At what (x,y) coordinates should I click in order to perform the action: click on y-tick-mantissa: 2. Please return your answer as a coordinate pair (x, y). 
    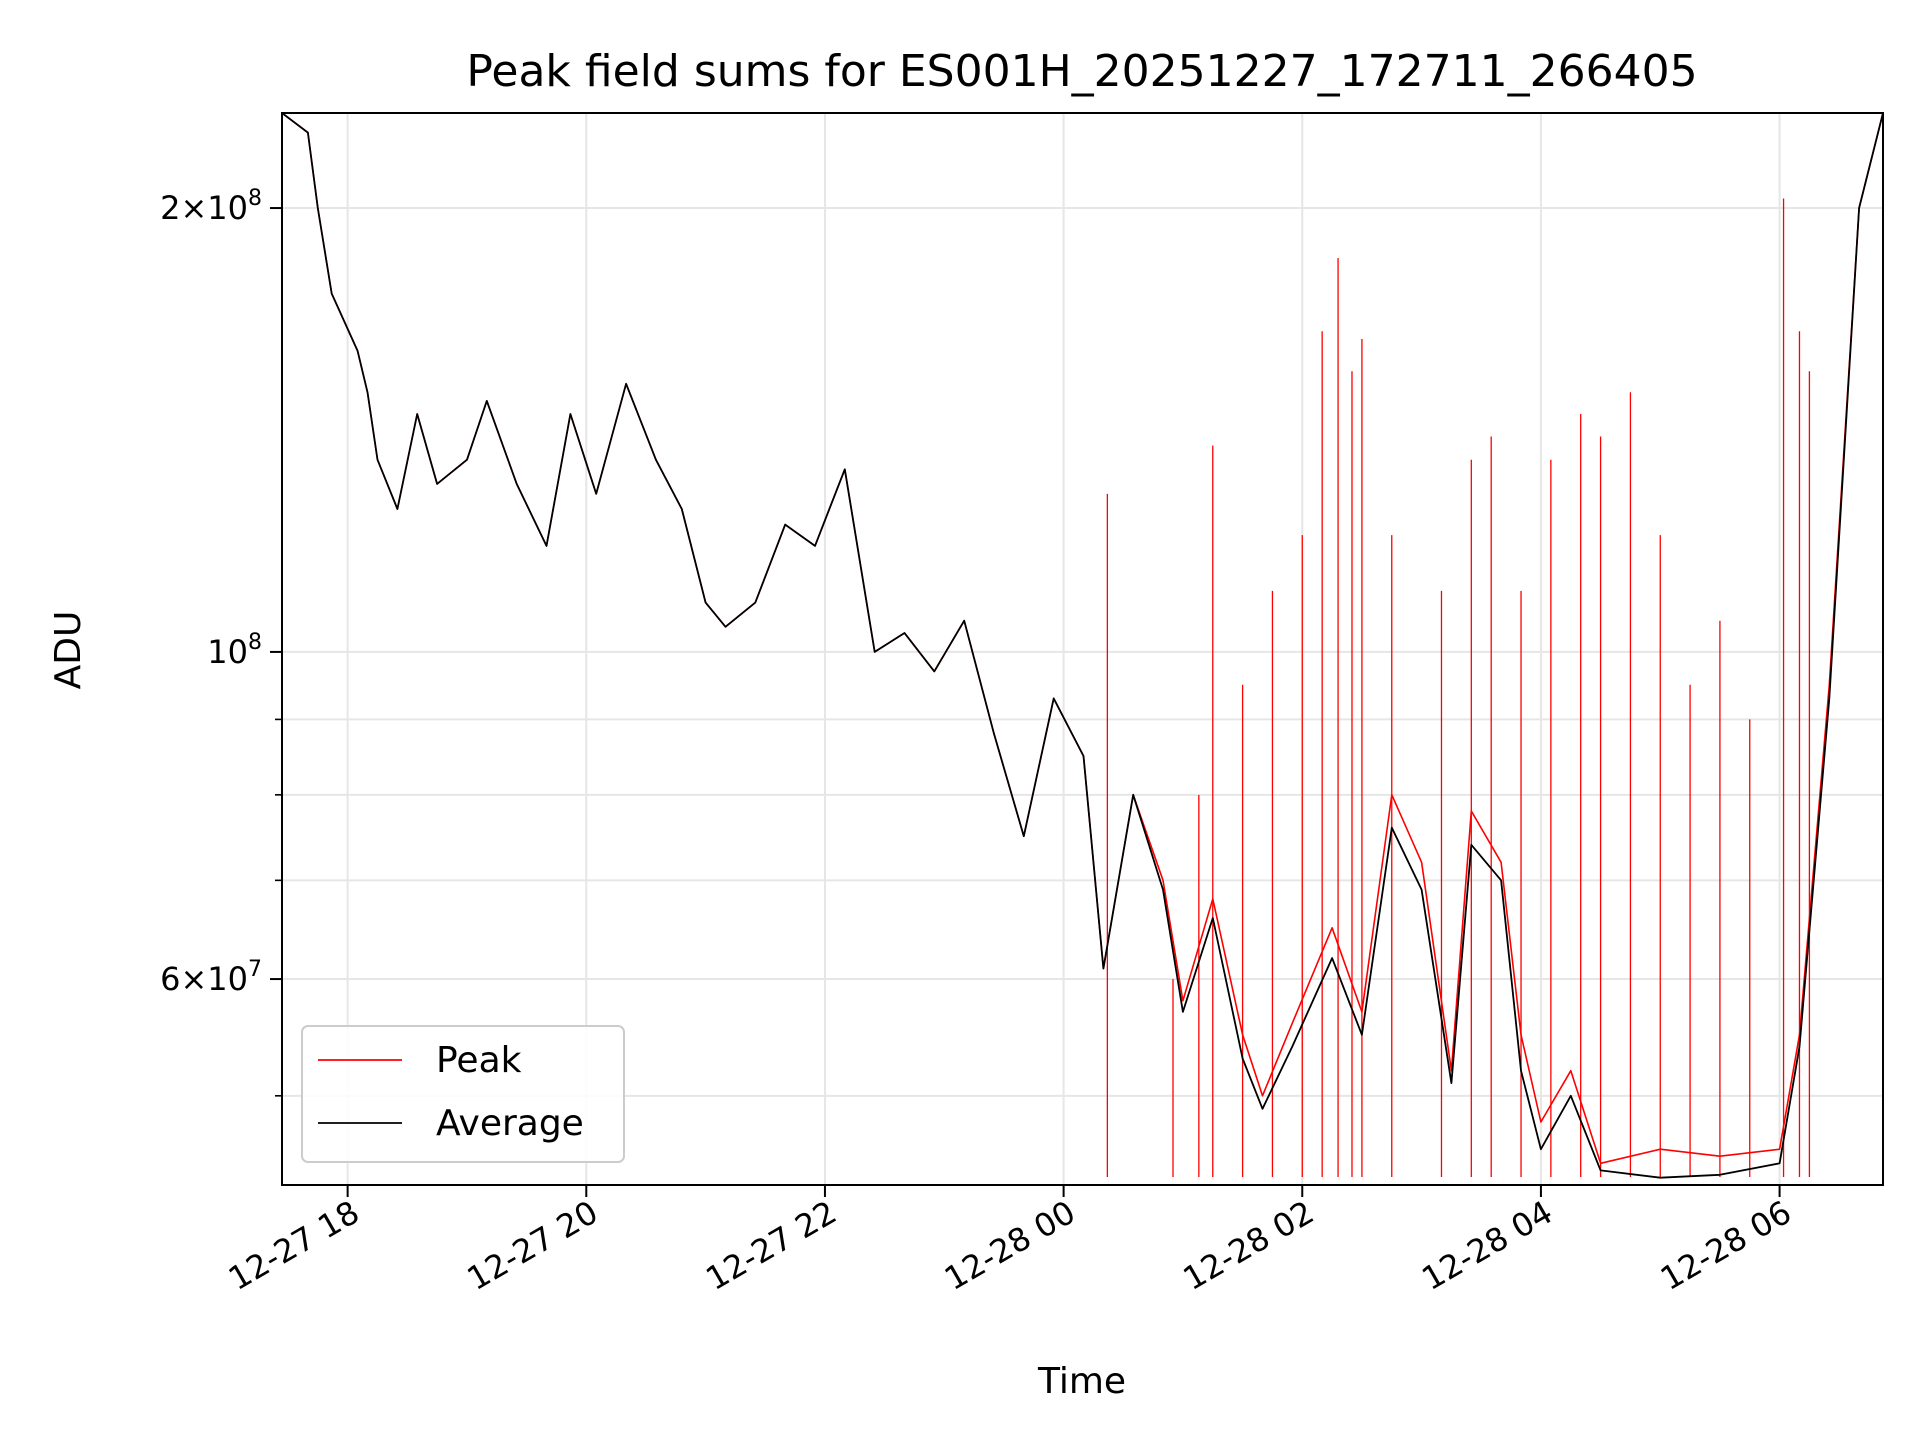
    Looking at the image, I should click on (170, 208).